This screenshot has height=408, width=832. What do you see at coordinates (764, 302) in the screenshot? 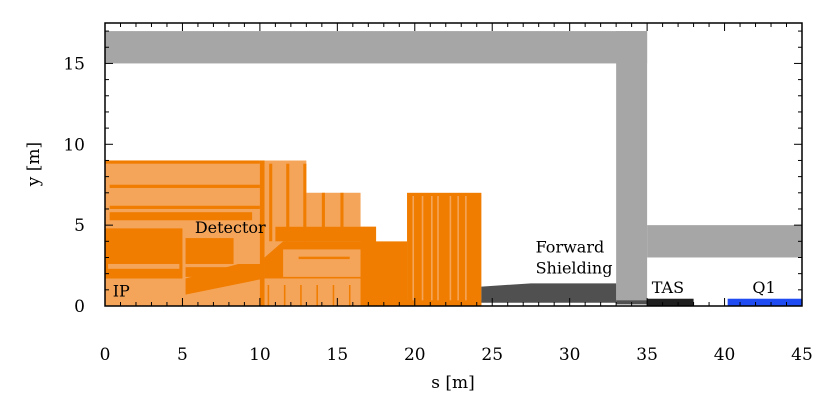
I see `q1-magnet` at bounding box center [764, 302].